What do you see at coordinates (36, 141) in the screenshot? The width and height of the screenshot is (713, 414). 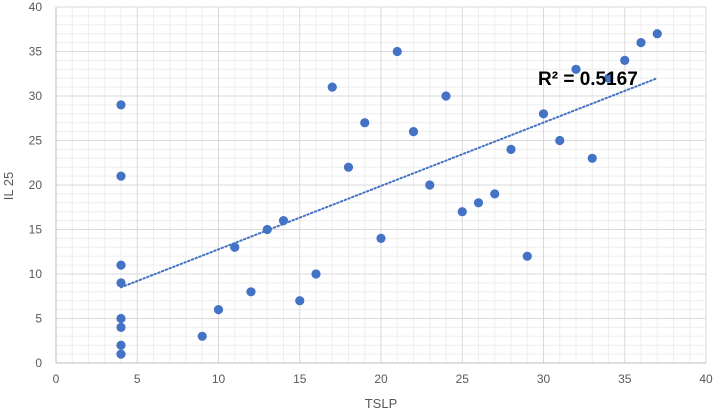 I see `y-tick-label: 25` at bounding box center [36, 141].